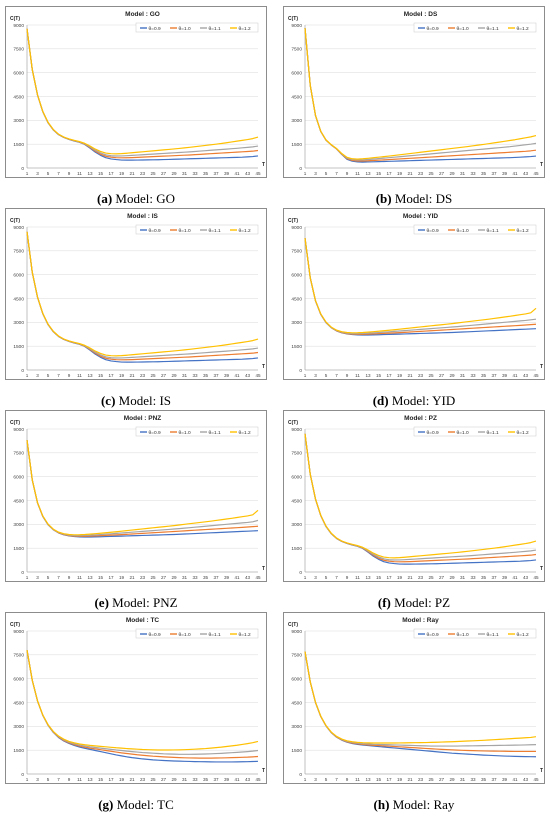 The height and width of the screenshot is (814, 550). I want to click on x-tick-label: 41, so click(515, 577).